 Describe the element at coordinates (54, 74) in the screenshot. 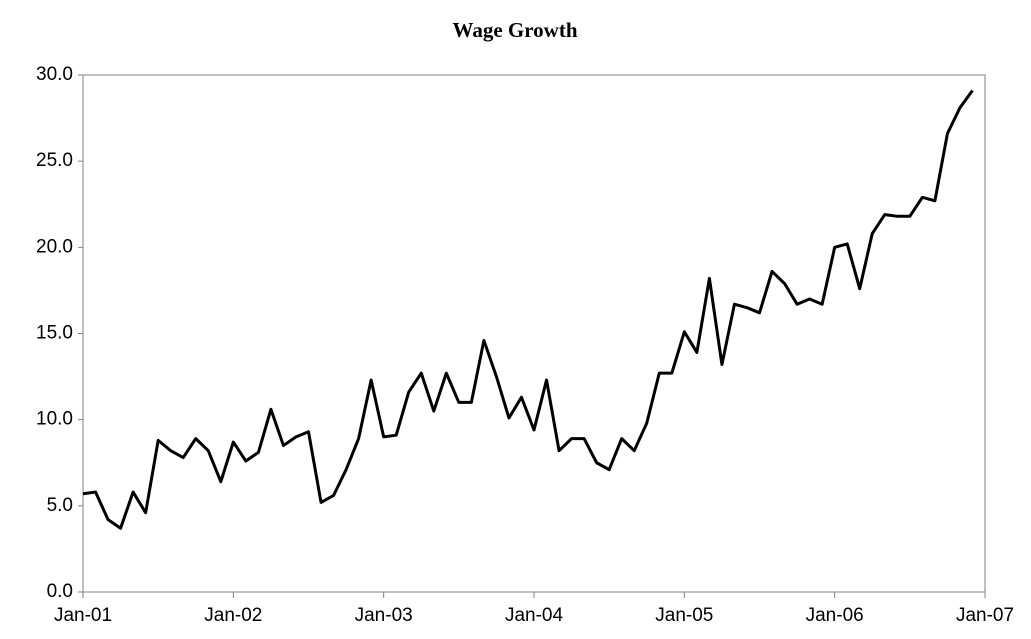

I see `y-tick-label: 30.0` at that location.